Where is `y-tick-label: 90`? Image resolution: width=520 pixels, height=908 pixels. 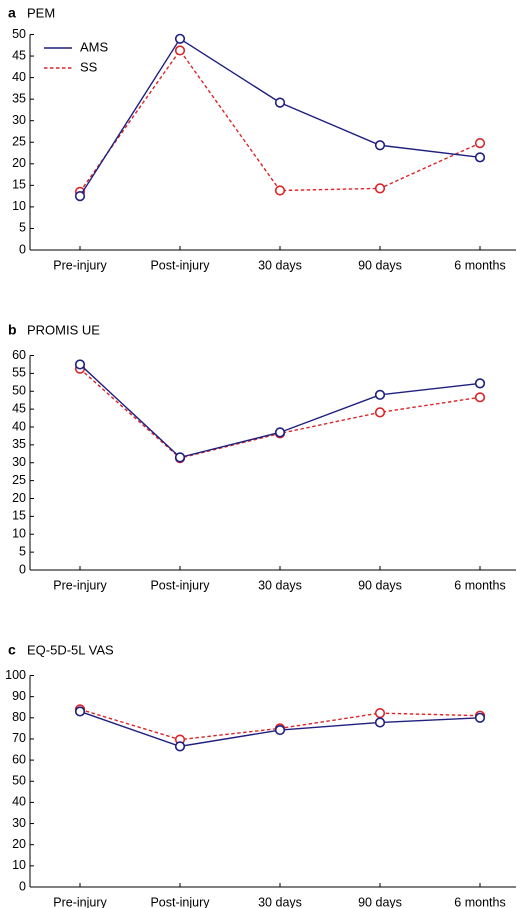 y-tick-label: 90 is located at coordinates (19, 696).